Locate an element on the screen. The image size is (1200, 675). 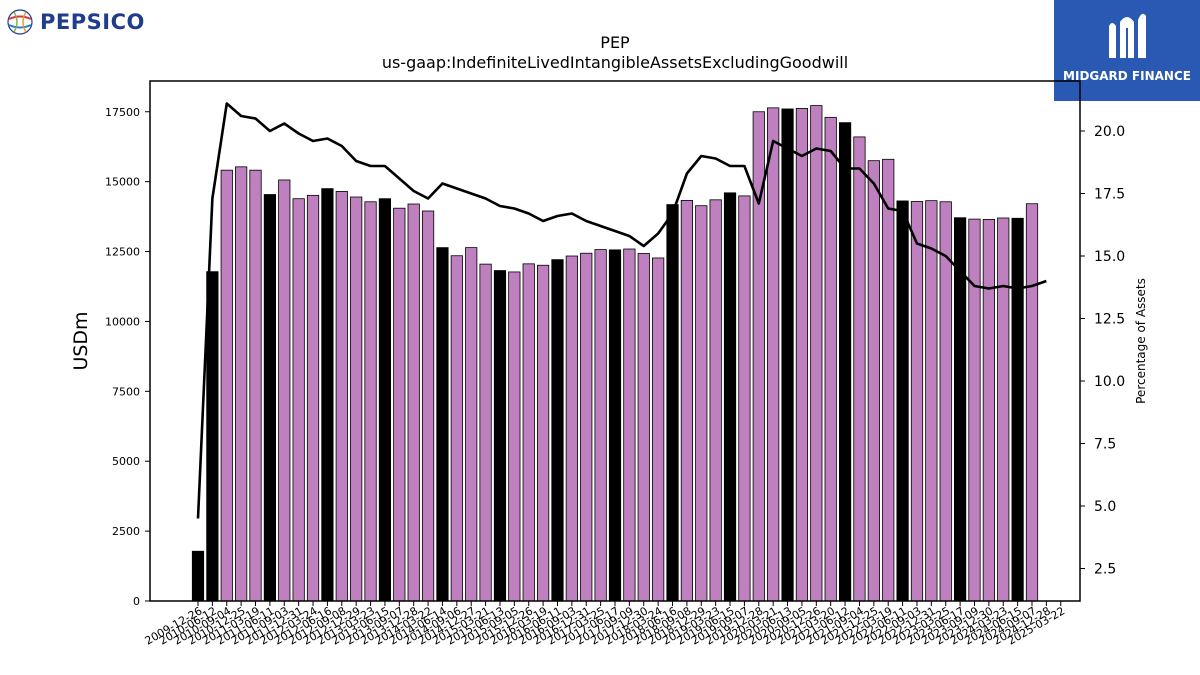
midgard-finance-logo: MIDGARD FINANCE is located at coordinates (1127, 50).